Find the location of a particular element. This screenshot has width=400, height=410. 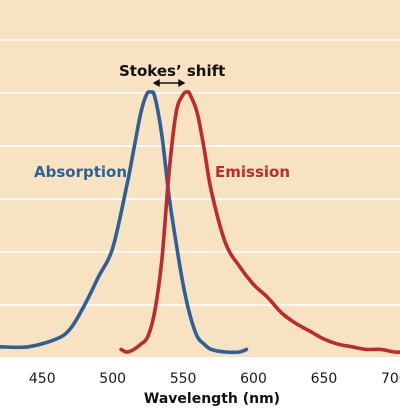

x-tick-labels: 450 500 550 600 650 700 is located at coordinates (214, 379).